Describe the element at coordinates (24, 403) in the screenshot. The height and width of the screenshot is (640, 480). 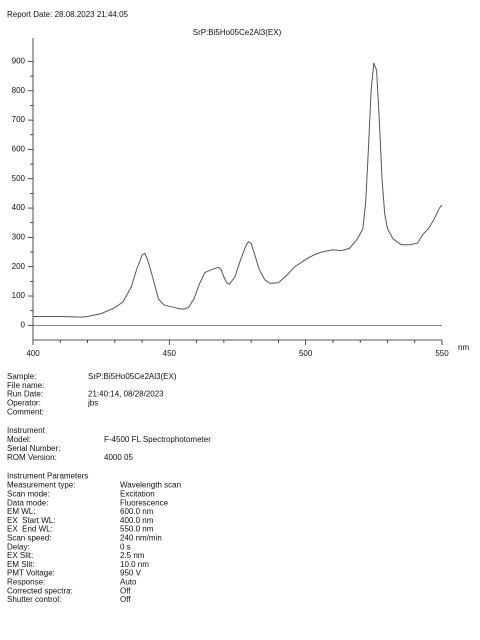
I see `field-label: Operator:` at that location.